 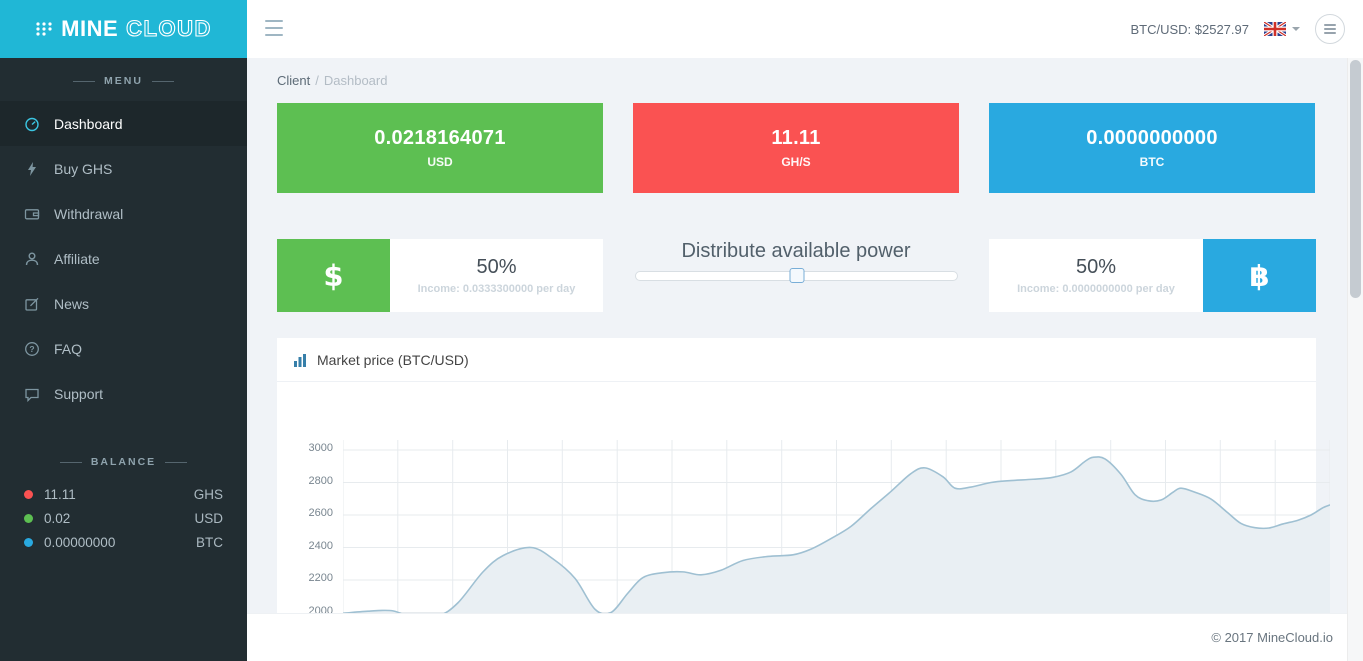 I want to click on hashpower-card: 11.11 GH/S, so click(x=796, y=148).